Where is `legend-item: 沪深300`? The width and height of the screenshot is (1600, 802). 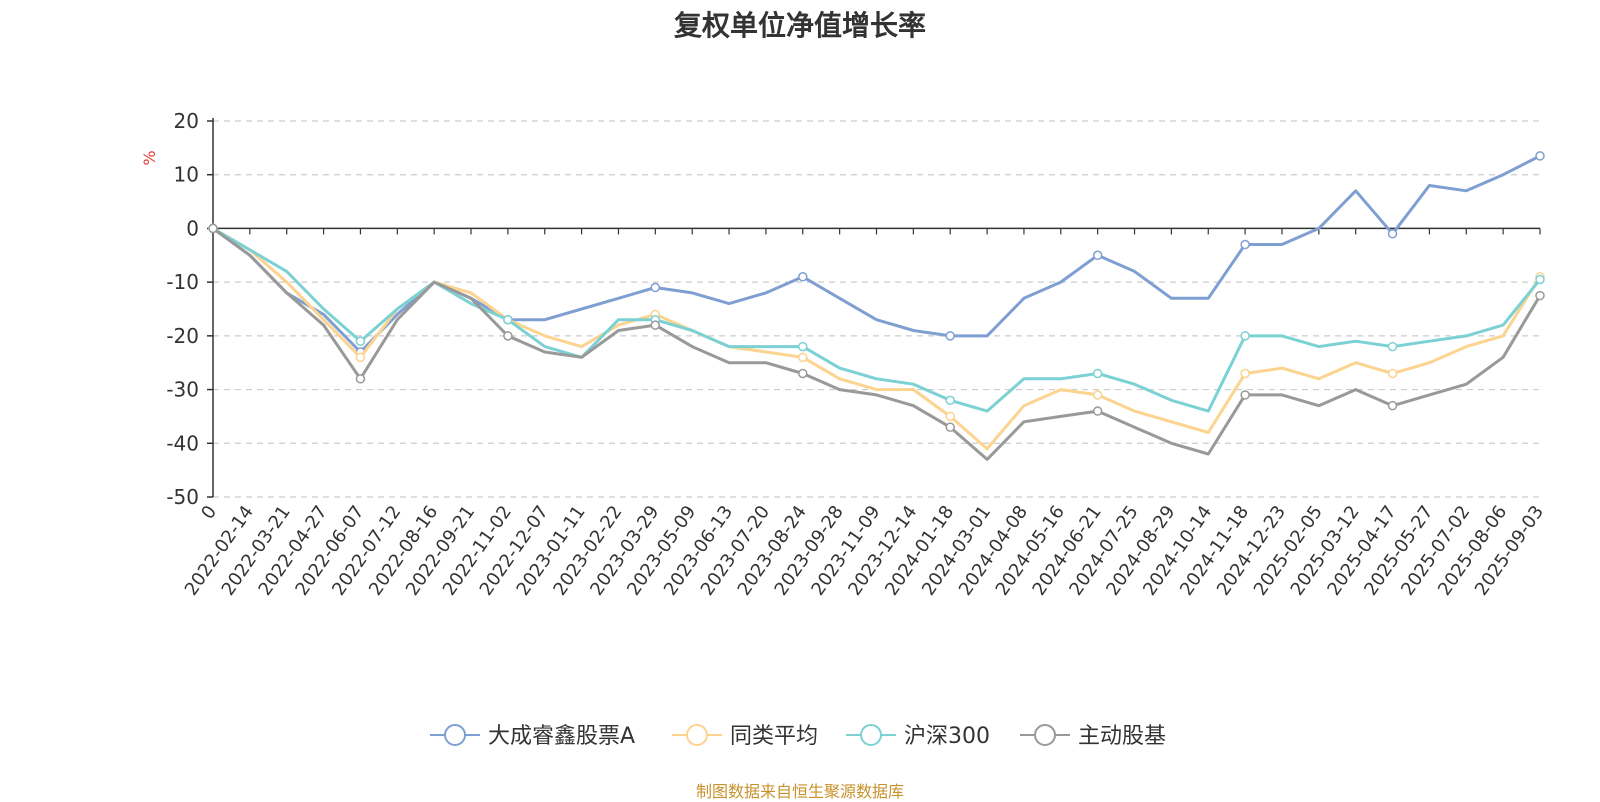 legend-item: 沪深300 is located at coordinates (918, 736).